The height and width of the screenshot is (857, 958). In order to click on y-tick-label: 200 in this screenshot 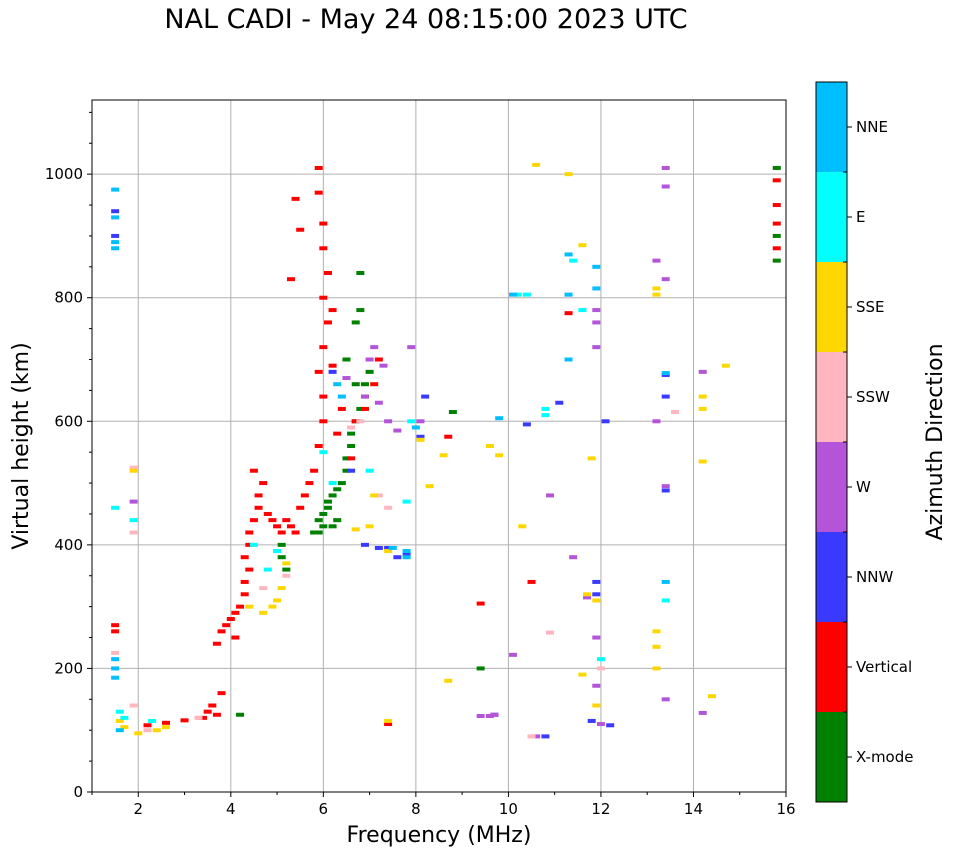, I will do `click(68, 668)`.